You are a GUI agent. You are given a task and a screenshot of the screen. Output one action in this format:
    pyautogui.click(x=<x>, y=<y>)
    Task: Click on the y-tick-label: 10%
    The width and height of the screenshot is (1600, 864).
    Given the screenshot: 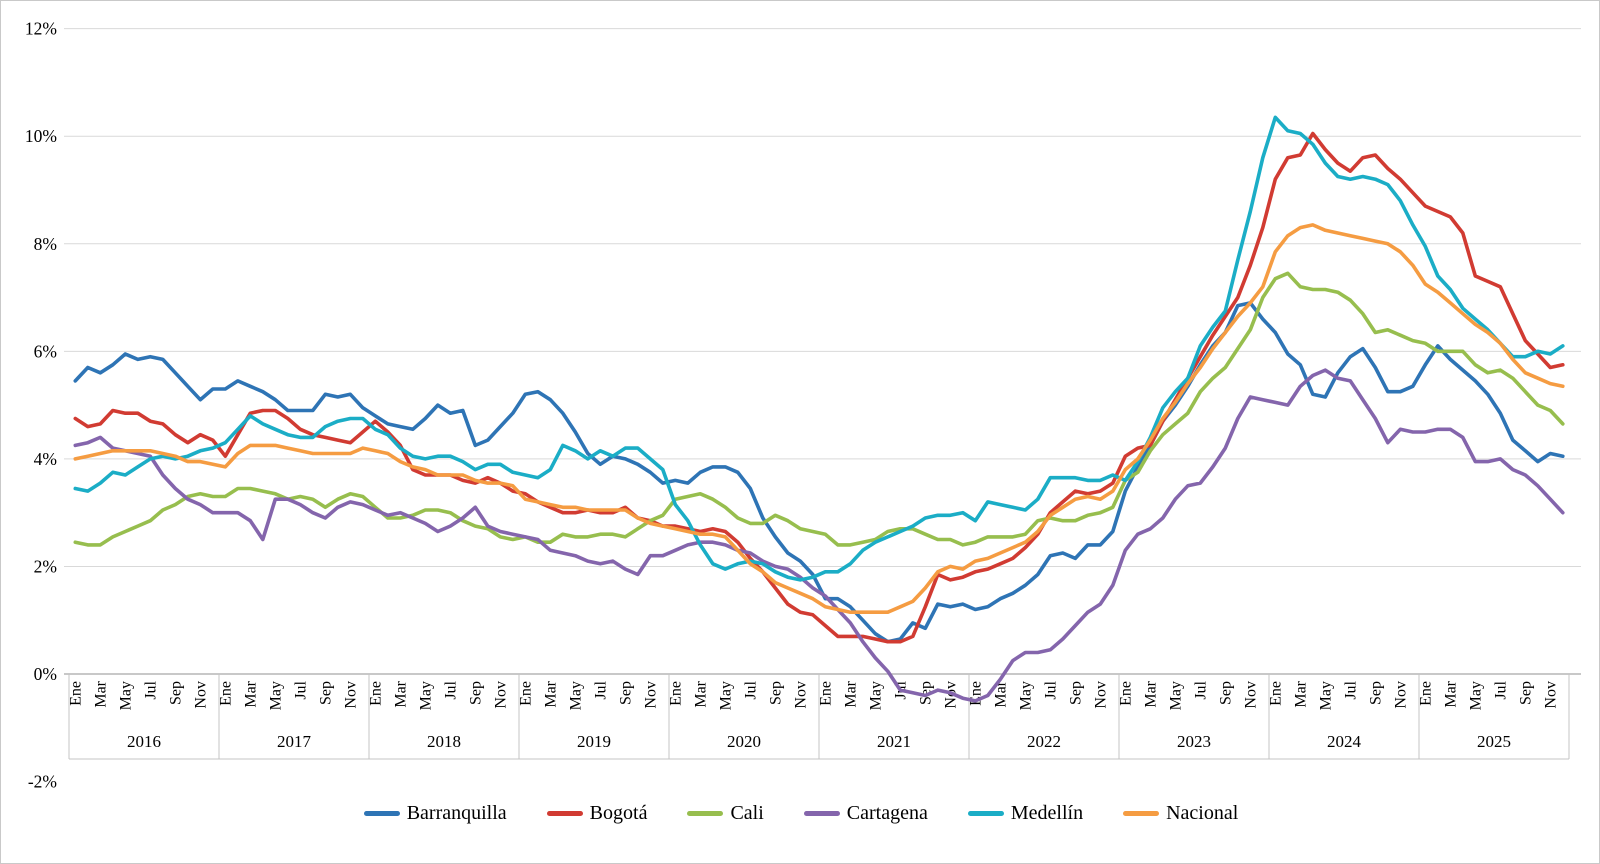 What is the action you would take?
    pyautogui.click(x=41, y=136)
    